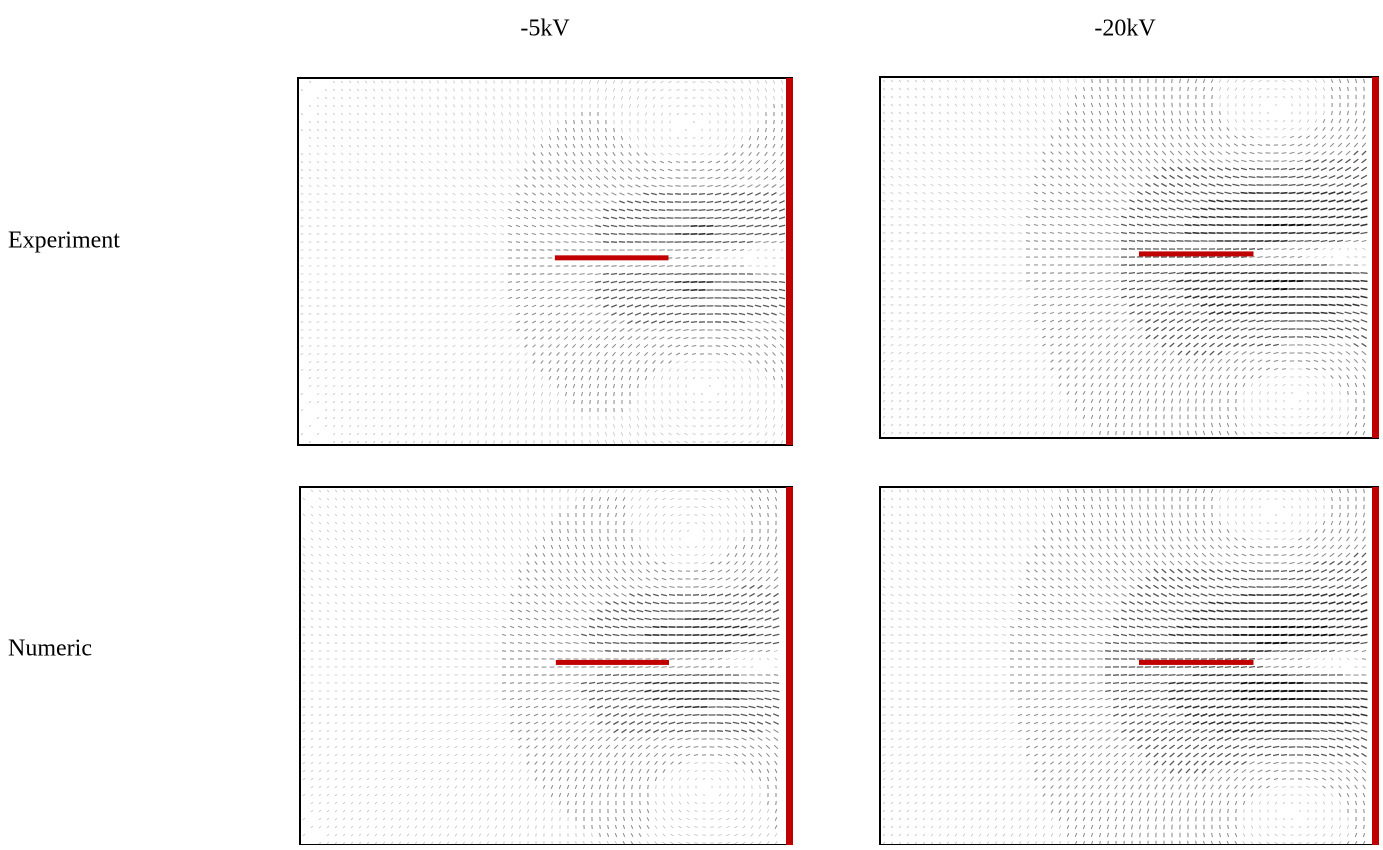  I want to click on column-header: -20kV, so click(1125, 29).